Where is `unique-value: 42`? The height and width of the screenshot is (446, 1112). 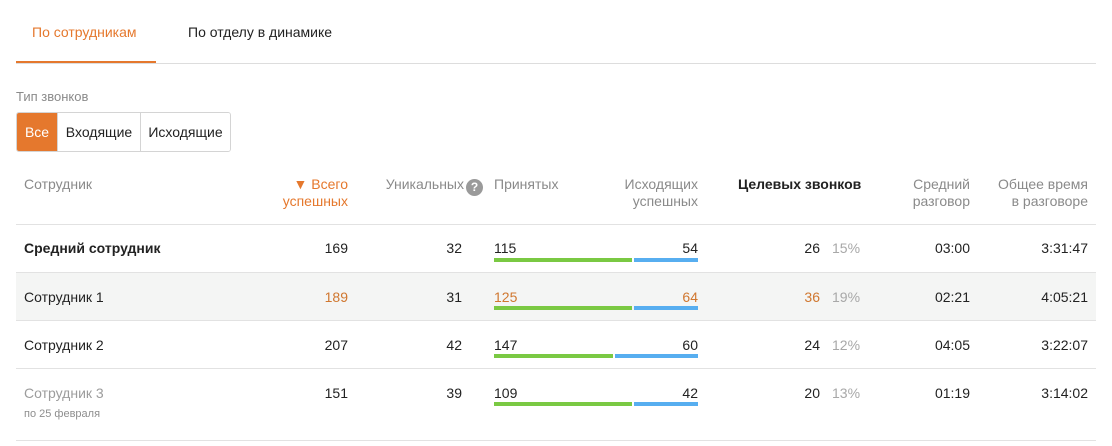 unique-value: 42 is located at coordinates (454, 345).